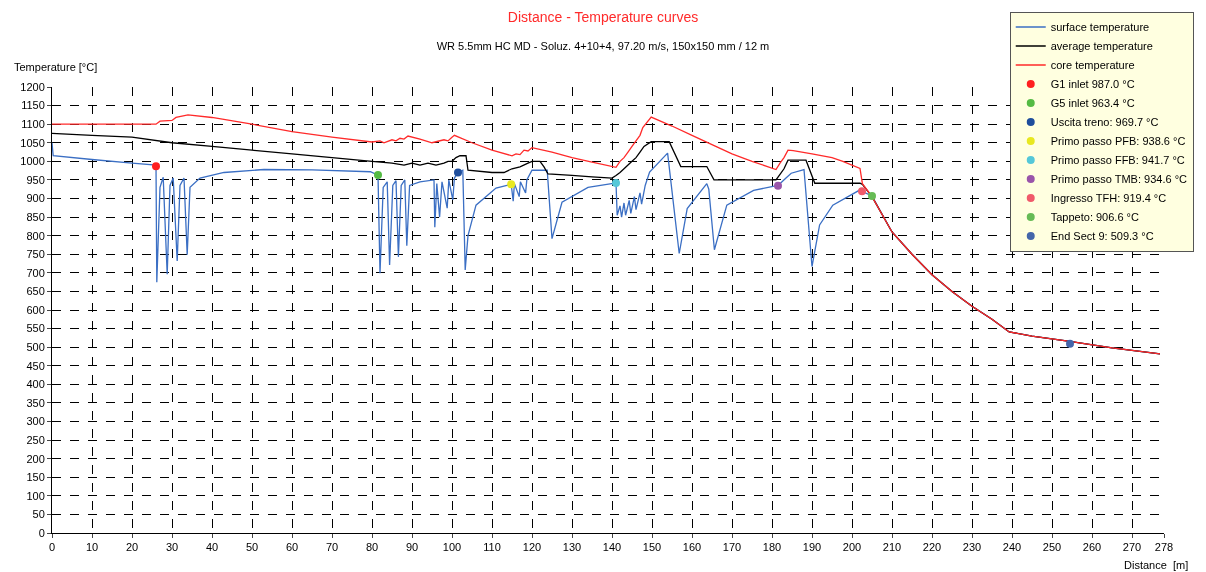 The image size is (1206, 572). I want to click on y-tick-label: 700, so click(35, 272).